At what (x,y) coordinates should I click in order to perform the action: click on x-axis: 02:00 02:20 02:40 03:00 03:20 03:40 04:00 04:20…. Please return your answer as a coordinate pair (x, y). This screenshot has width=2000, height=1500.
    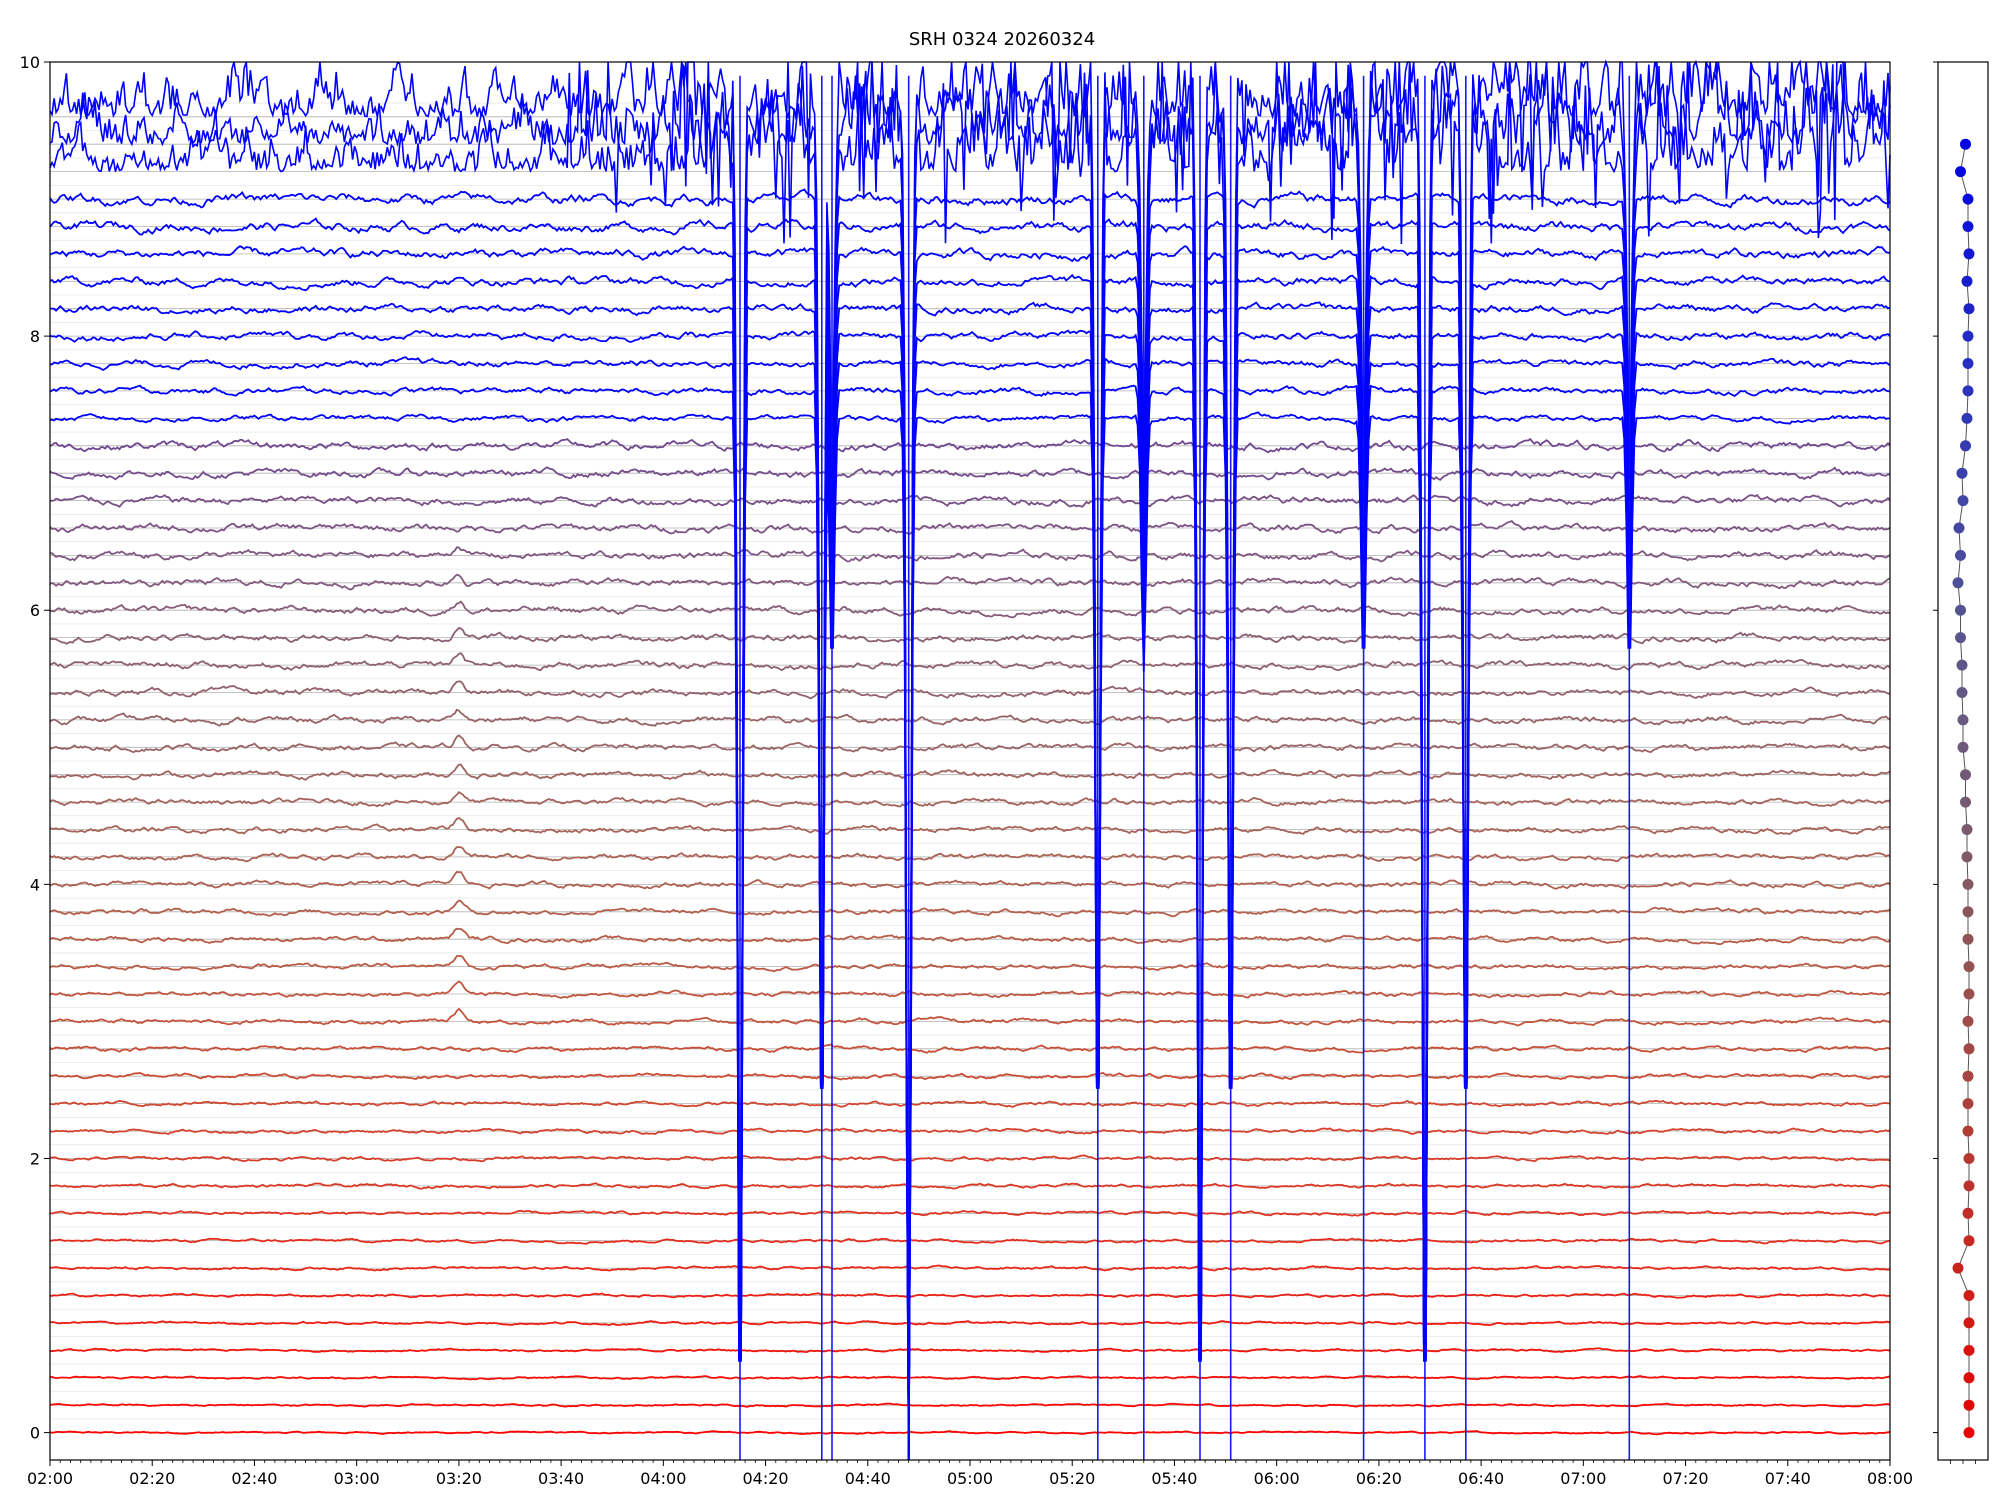
    Looking at the image, I should click on (970, 1474).